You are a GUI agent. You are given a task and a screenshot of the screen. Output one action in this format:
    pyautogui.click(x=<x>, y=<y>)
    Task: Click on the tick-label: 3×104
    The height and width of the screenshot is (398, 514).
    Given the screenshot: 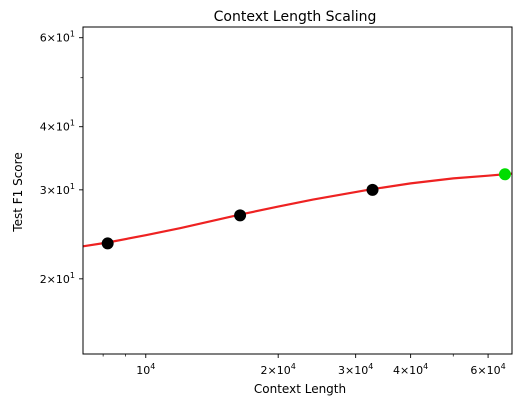 What is the action you would take?
    pyautogui.click(x=355, y=369)
    